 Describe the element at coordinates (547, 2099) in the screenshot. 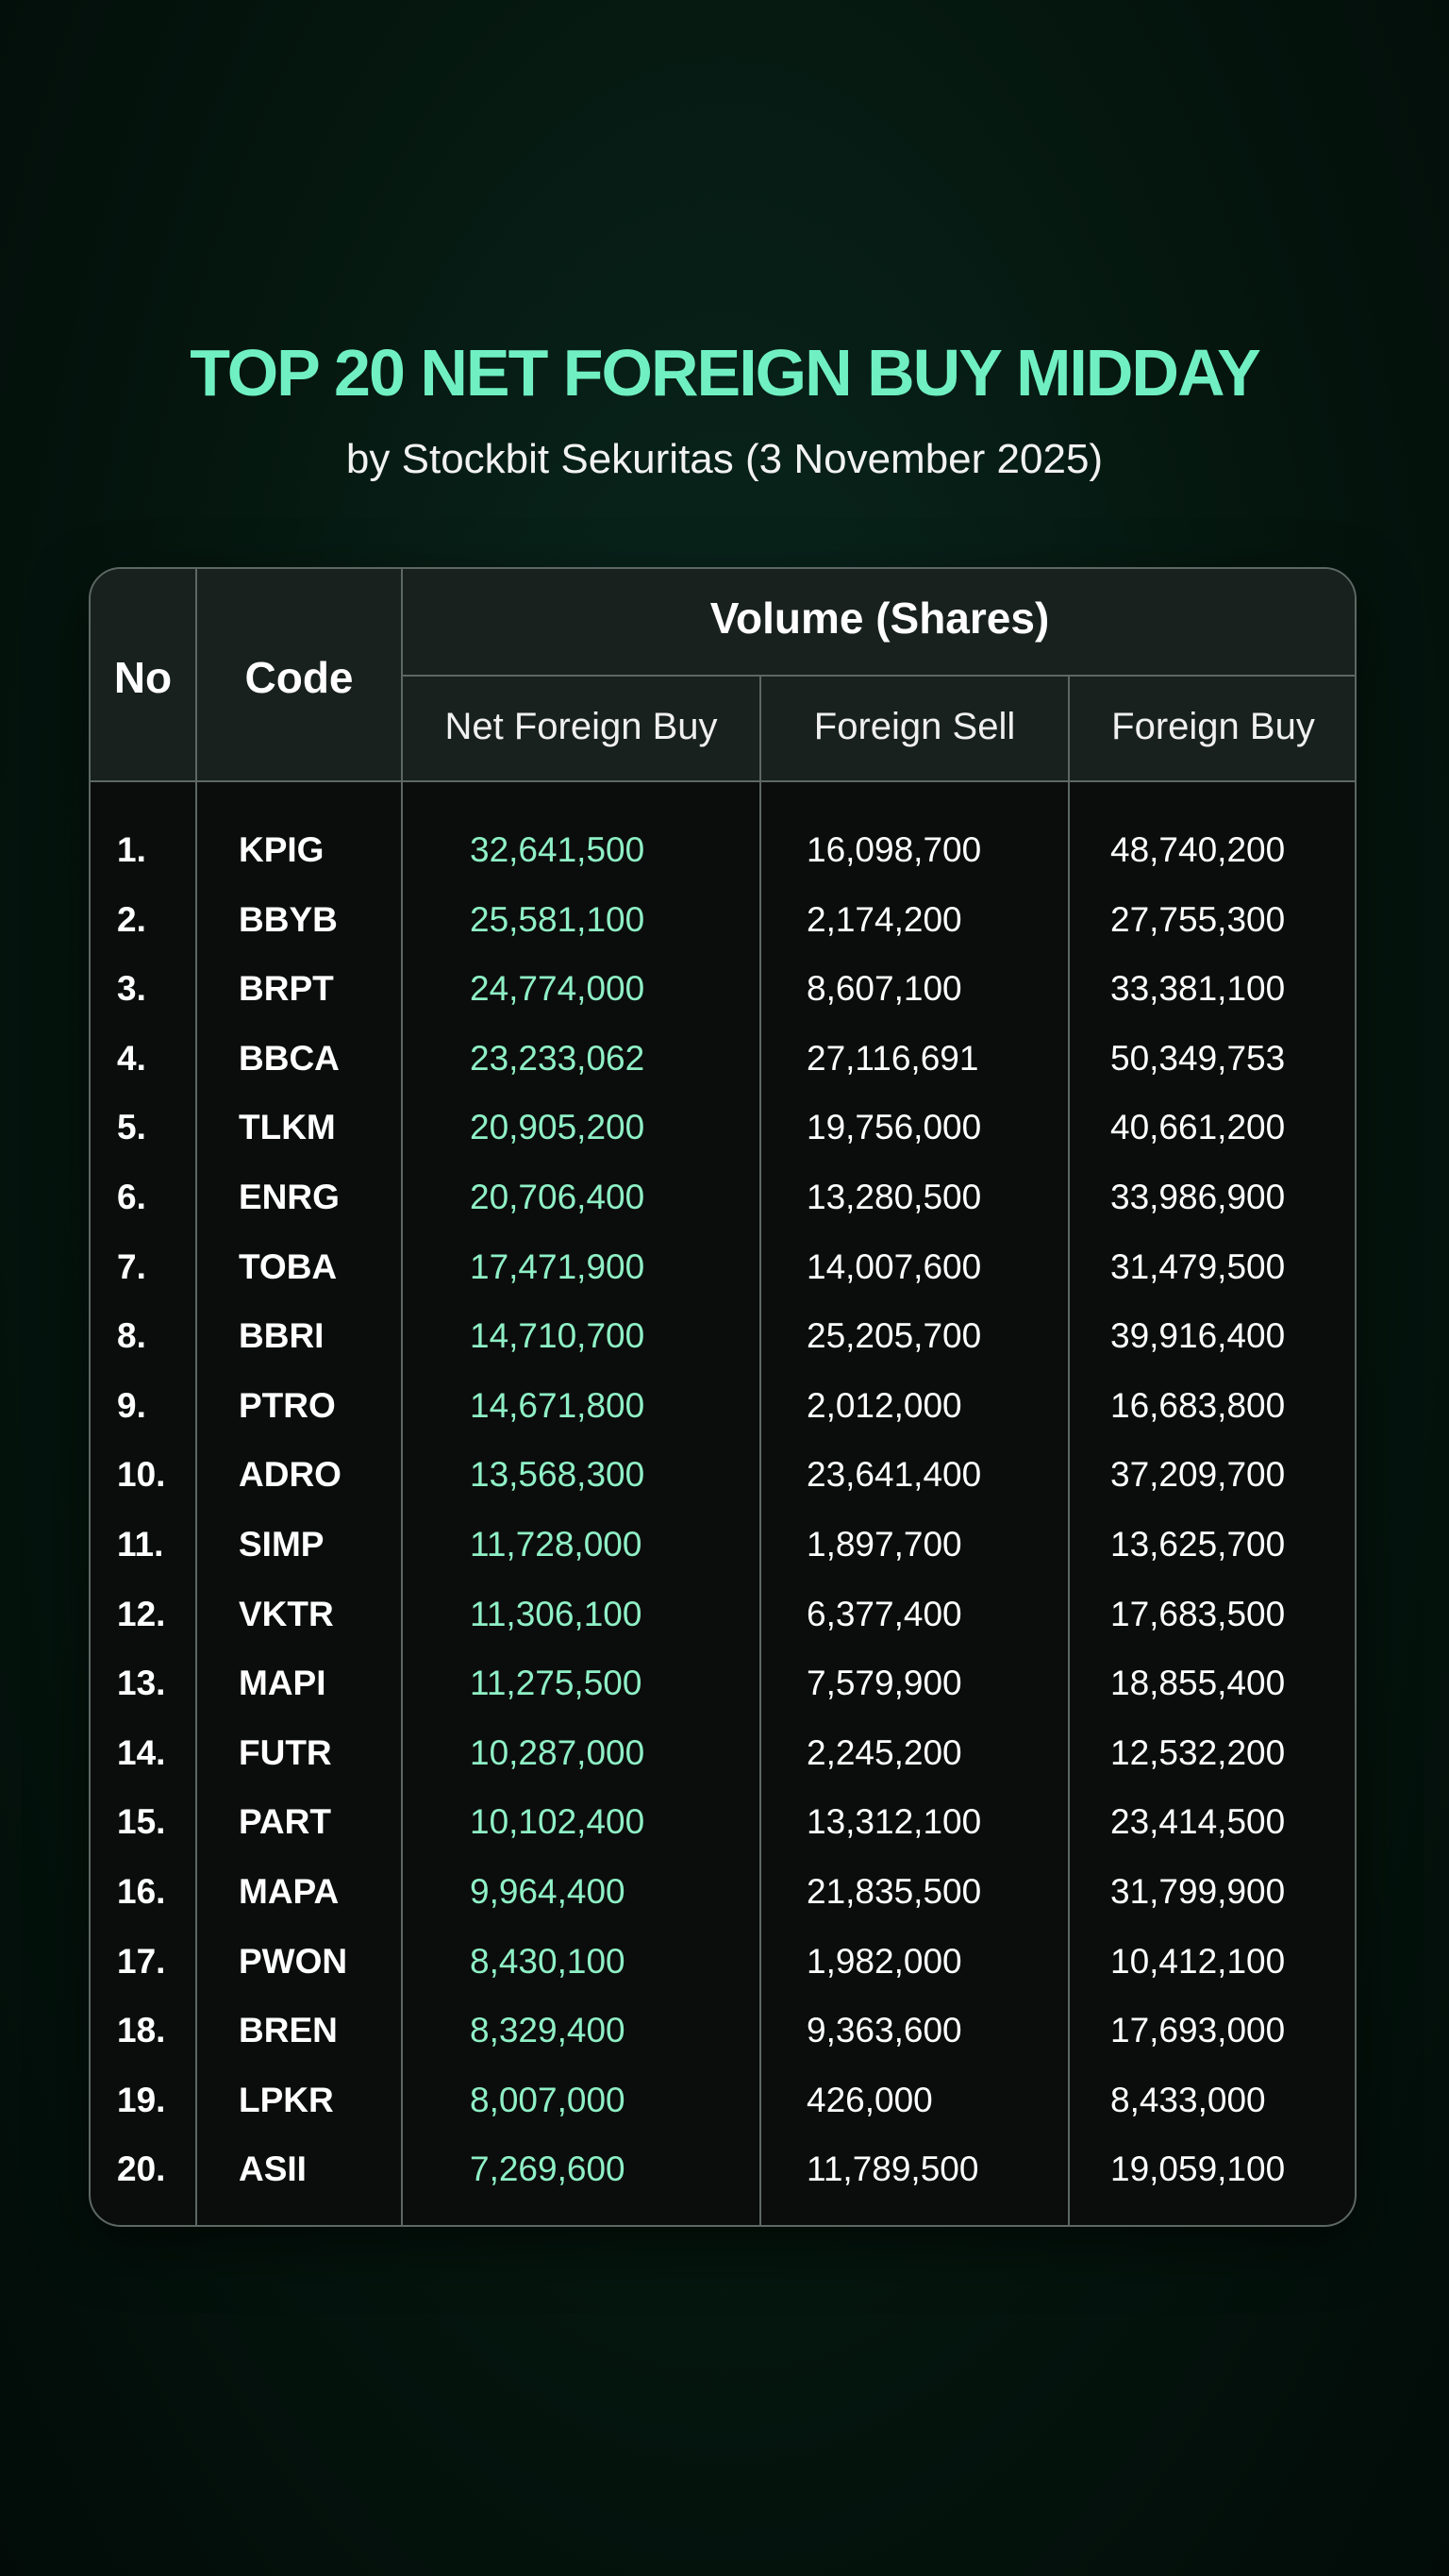

I see `net-foreign-buy: 8,007,000` at that location.